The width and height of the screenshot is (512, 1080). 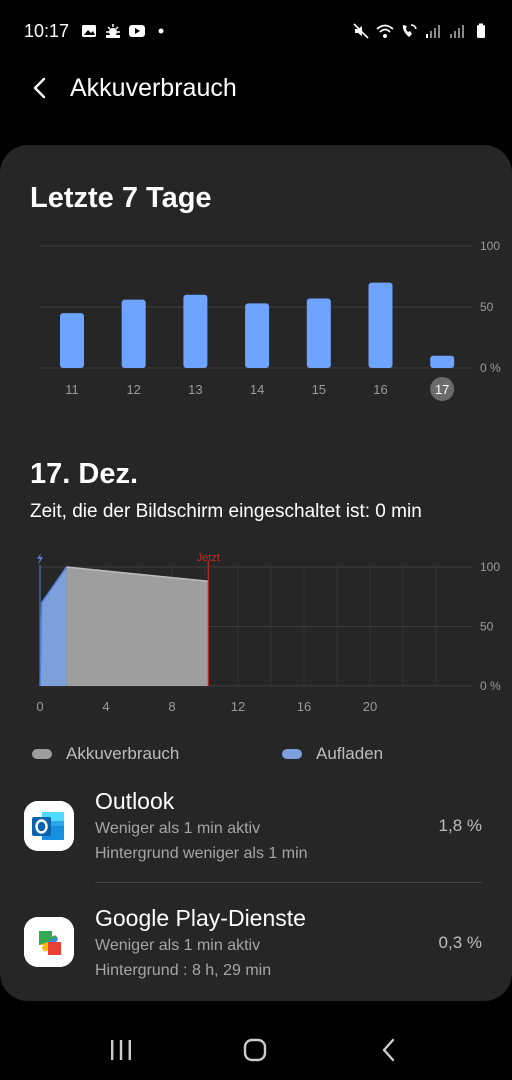 What do you see at coordinates (288, 882) in the screenshot?
I see `list-divider` at bounding box center [288, 882].